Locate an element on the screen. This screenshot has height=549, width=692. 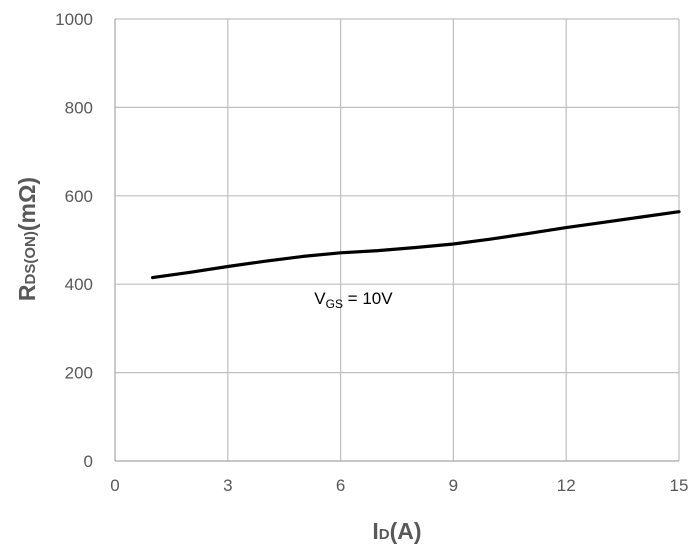
y-tick-label-800: 800 is located at coordinates (79, 107).